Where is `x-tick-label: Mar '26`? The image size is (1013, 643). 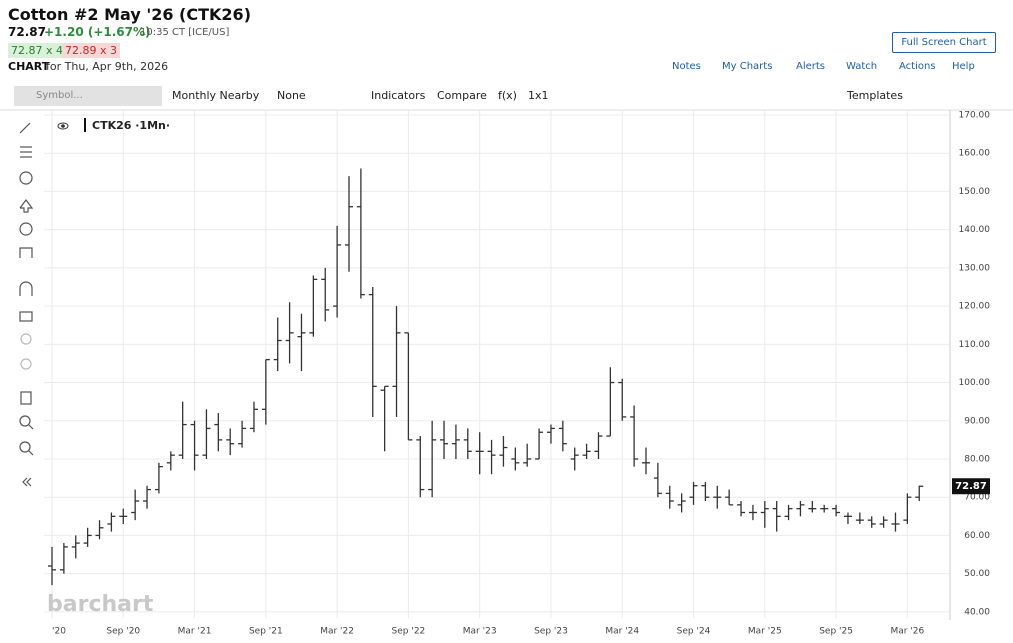
x-tick-label: Mar '26 is located at coordinates (907, 632).